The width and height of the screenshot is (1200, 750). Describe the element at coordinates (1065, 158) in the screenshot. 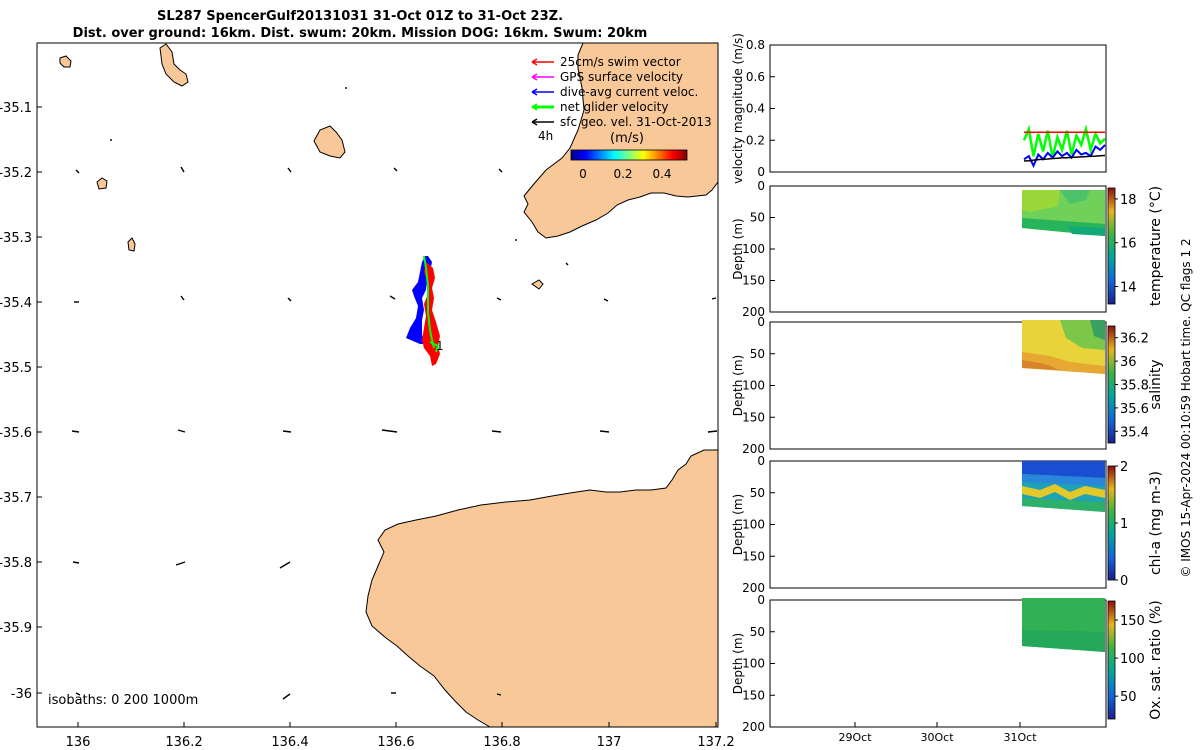

I see `velocity-line` at that location.